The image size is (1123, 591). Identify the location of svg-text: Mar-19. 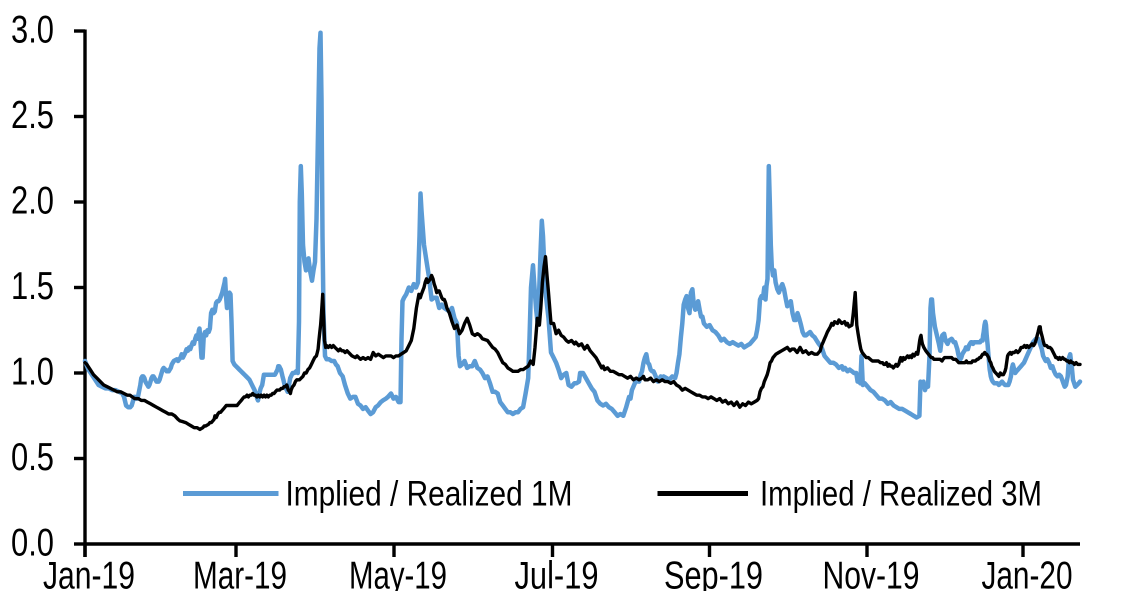
(240, 573).